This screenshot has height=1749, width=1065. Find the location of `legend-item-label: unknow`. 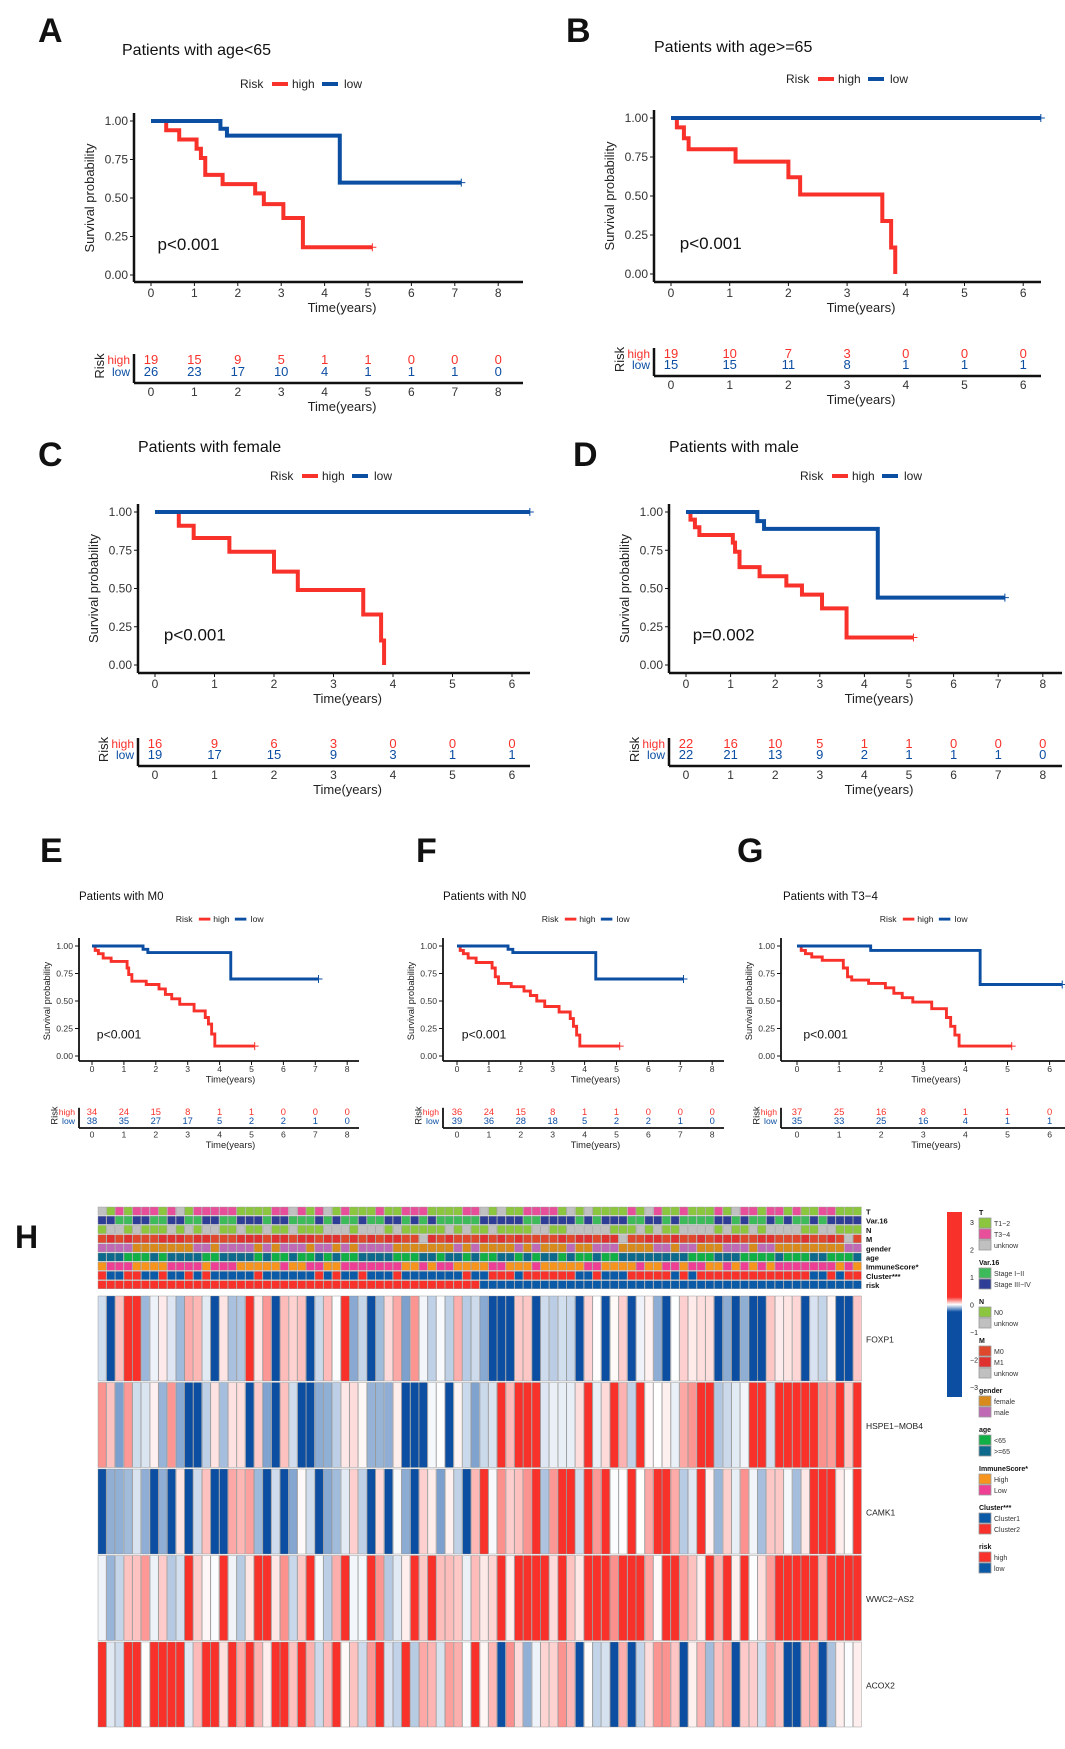

legend-item-label: unknow is located at coordinates (1006, 1324).